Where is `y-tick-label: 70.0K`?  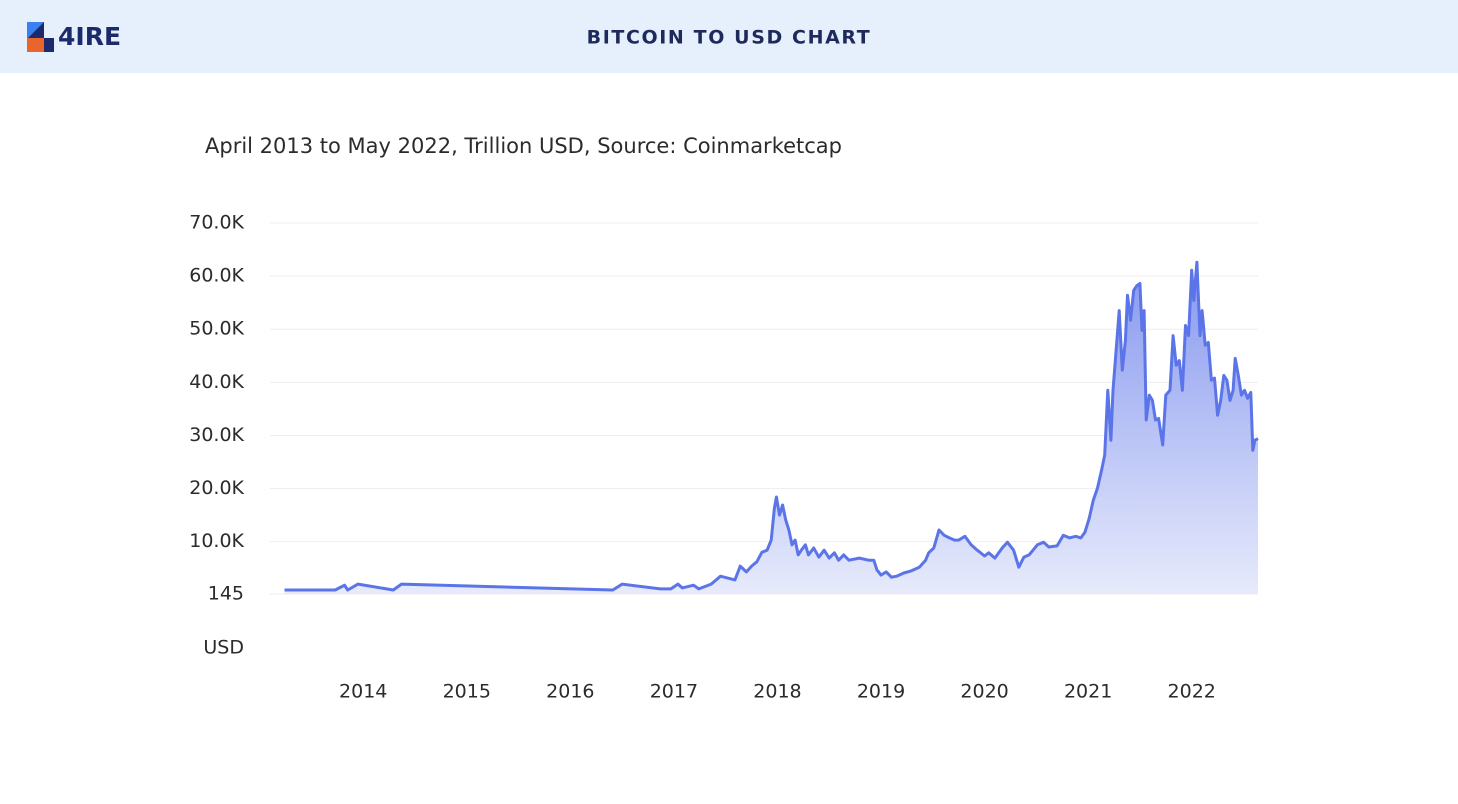
y-tick-label: 70.0K is located at coordinates (216, 223).